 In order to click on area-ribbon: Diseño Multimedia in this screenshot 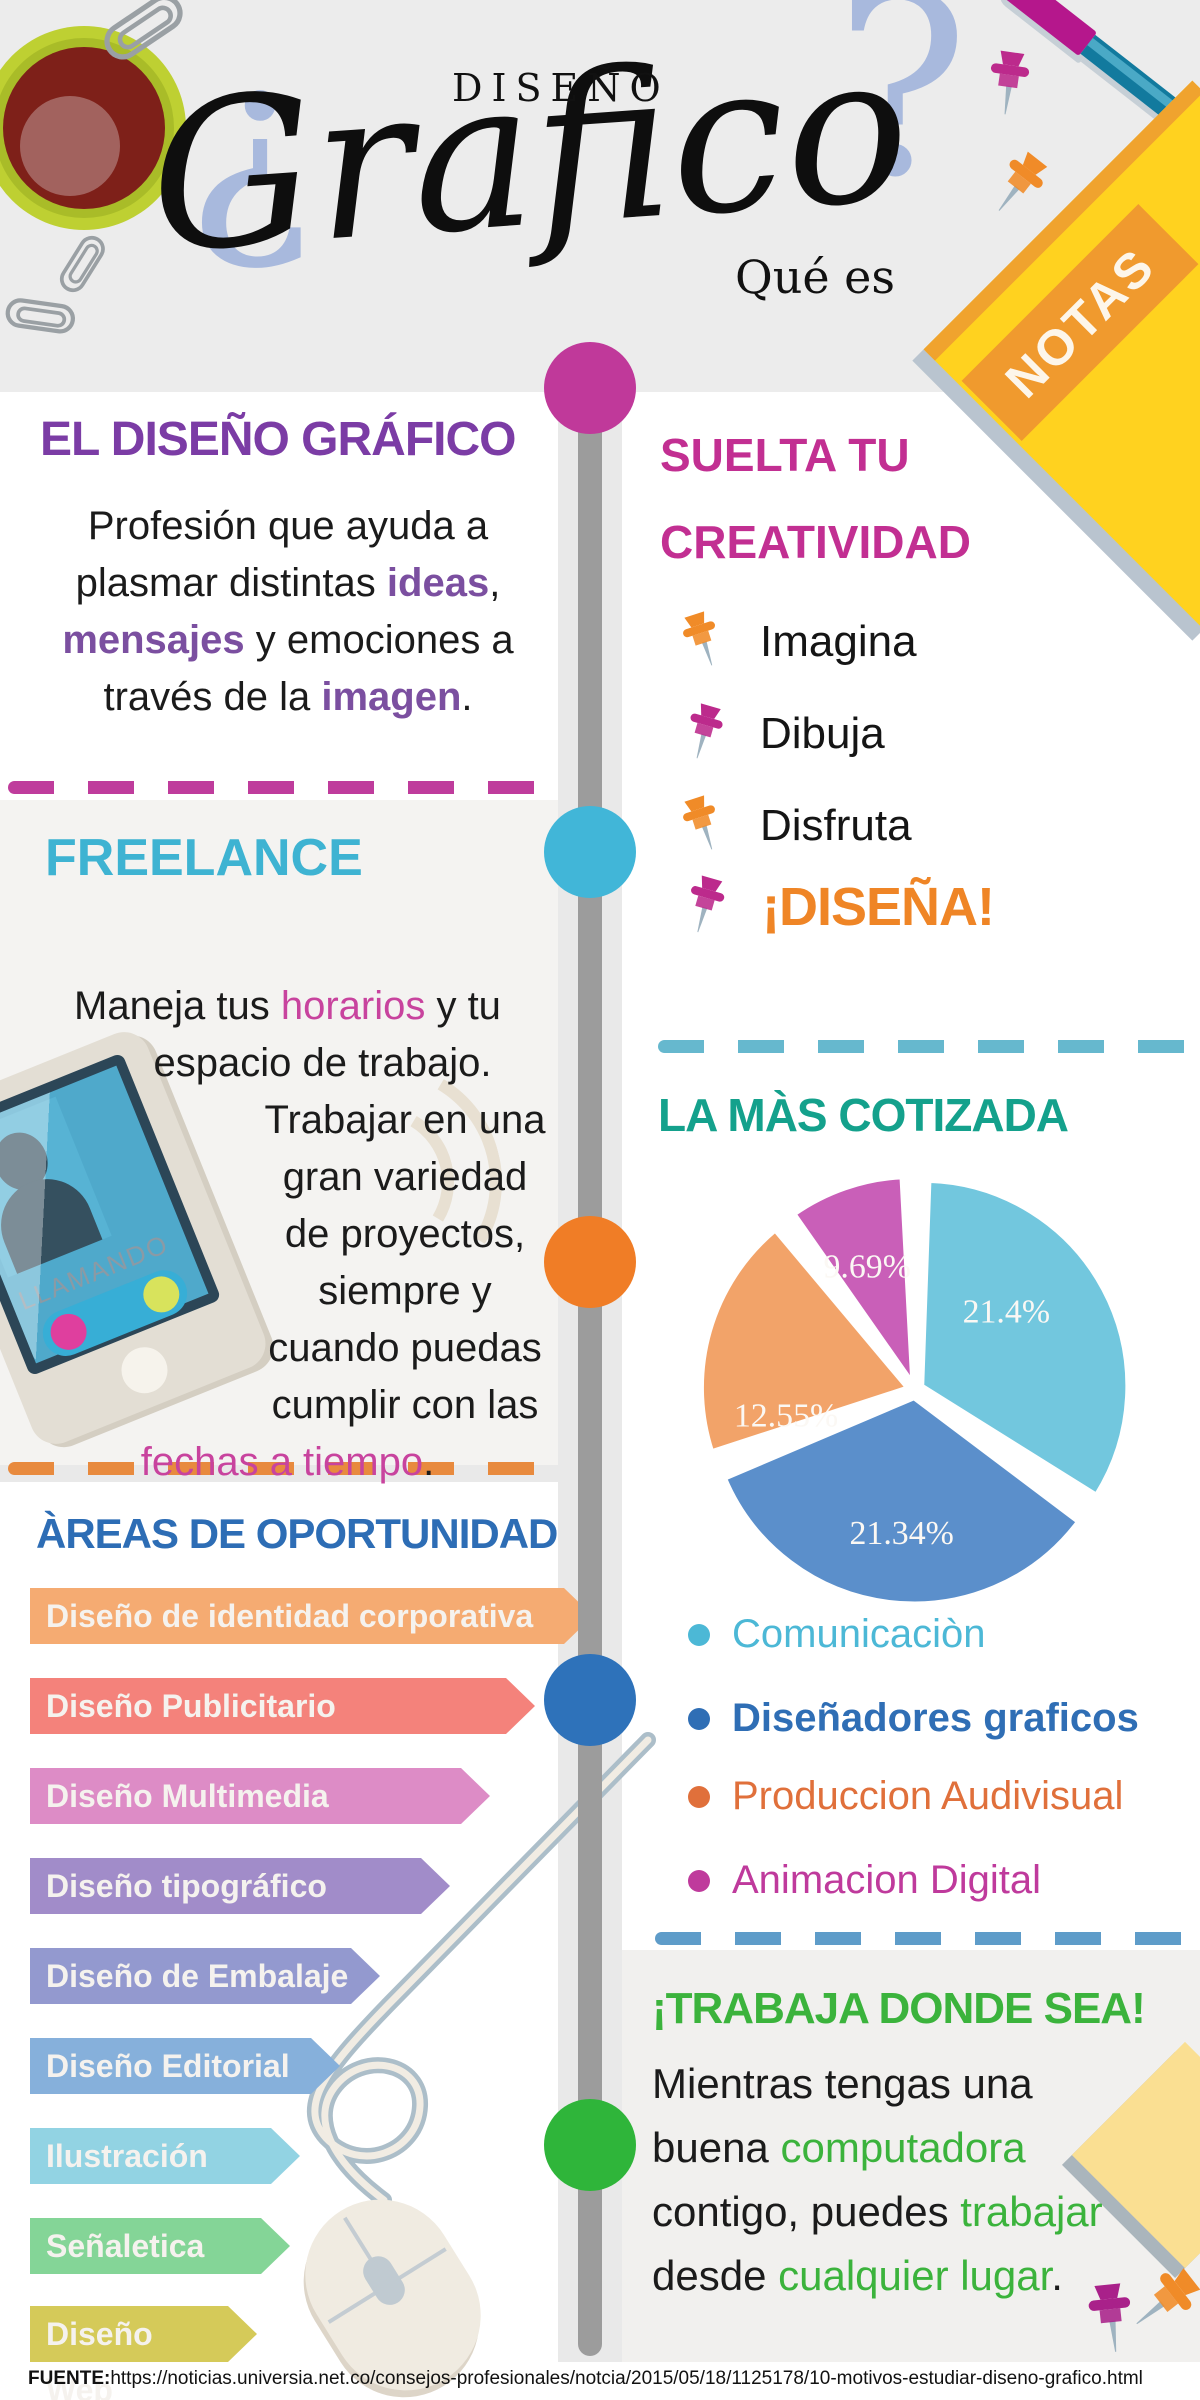, I will do `click(260, 1796)`.